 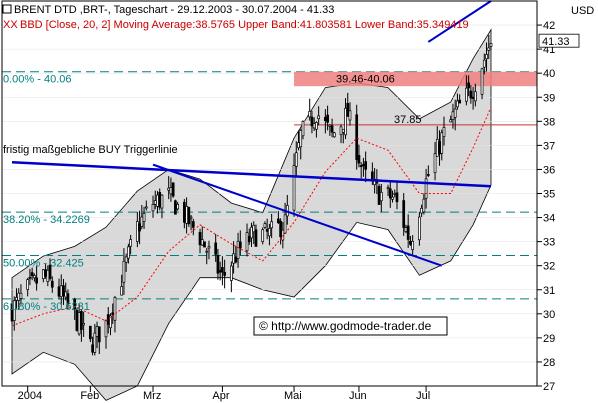 What do you see at coordinates (459, 21) in the screenshot?
I see `trendline` at bounding box center [459, 21].